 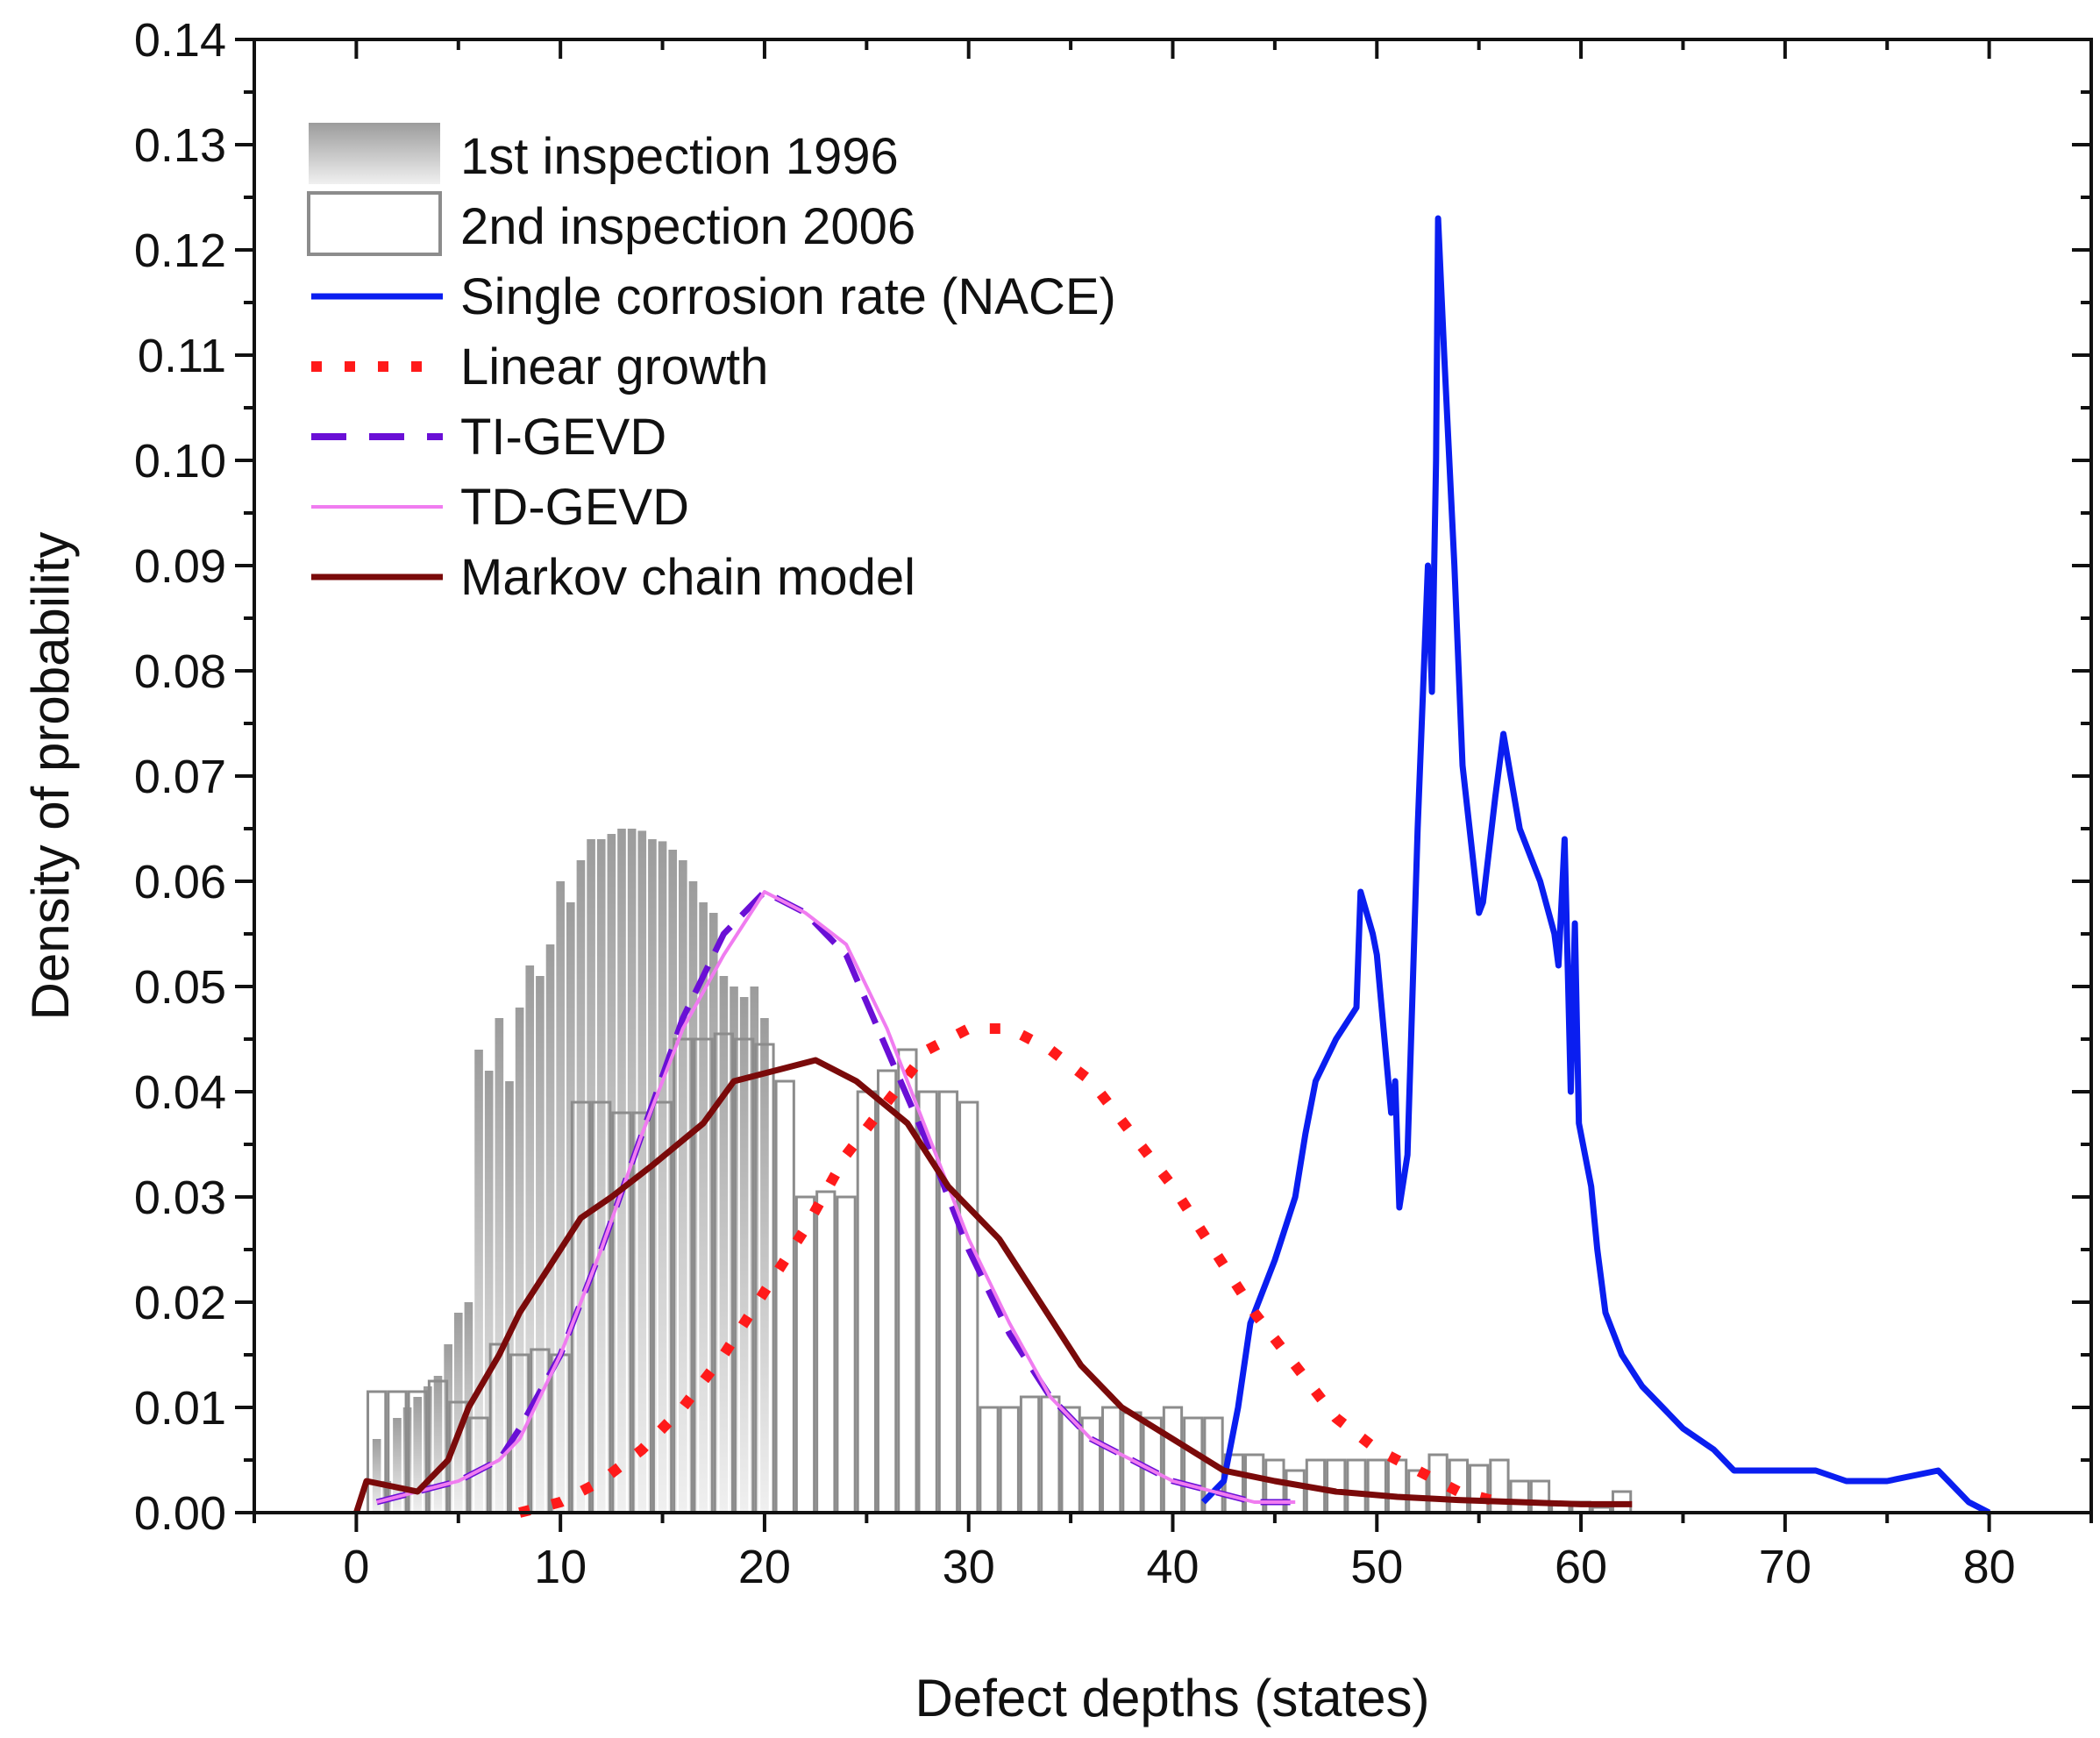 I want to click on series-line-linear-growth, so click(x=1009, y=1270).